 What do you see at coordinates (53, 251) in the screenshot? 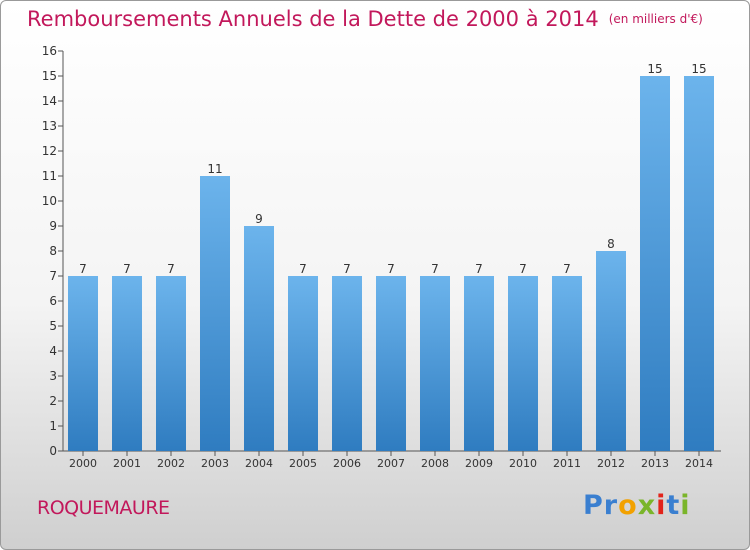
I see `y-tick-label: 8` at bounding box center [53, 251].